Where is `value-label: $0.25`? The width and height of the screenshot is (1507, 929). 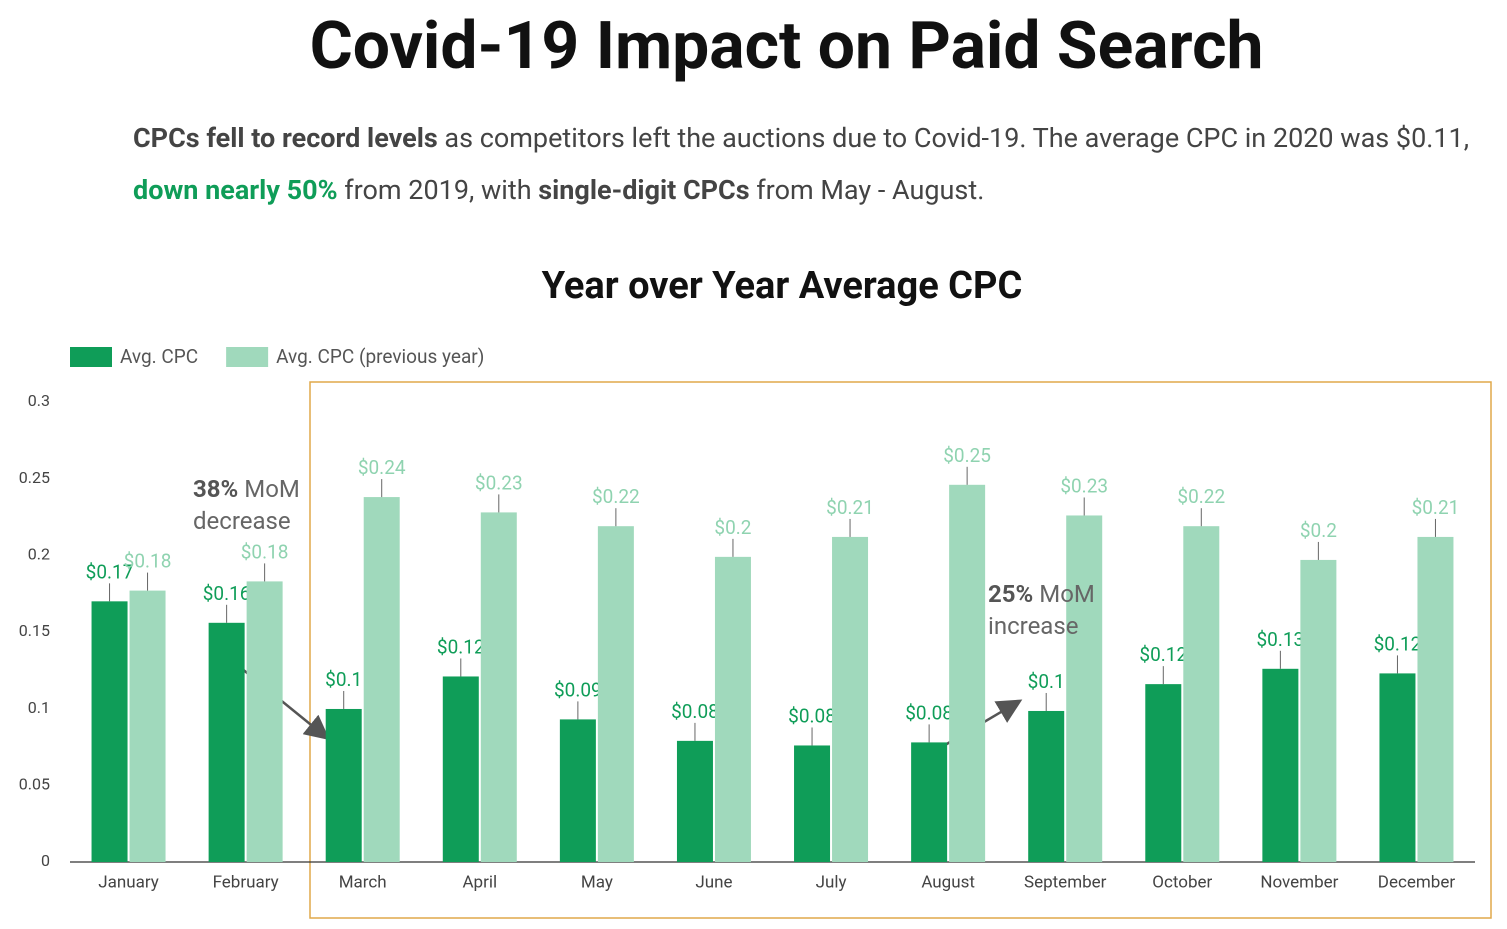
value-label: $0.25 is located at coordinates (967, 455).